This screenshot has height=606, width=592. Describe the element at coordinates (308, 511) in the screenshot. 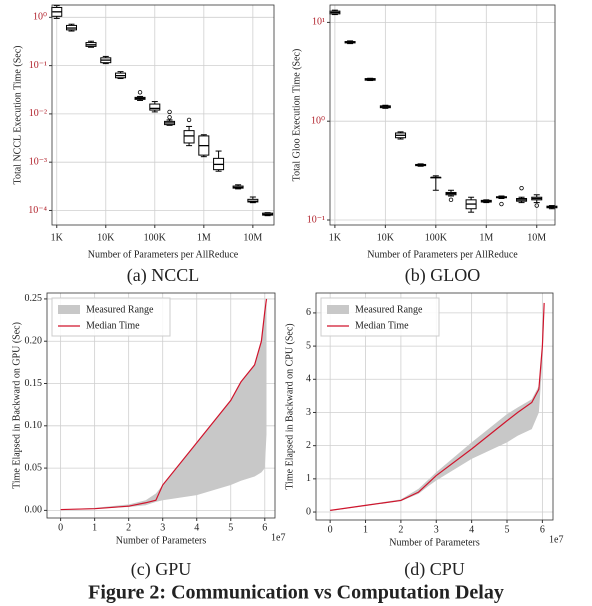

I see `y-tick-label: 0` at that location.